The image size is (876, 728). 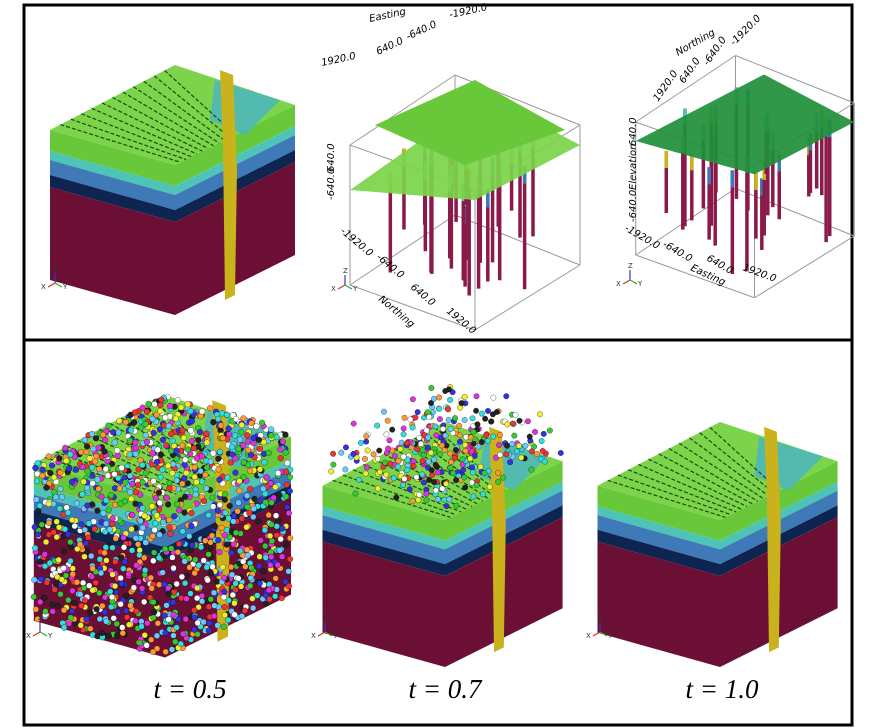 I want to click on tick-label: -640.0, so click(x=422, y=31).